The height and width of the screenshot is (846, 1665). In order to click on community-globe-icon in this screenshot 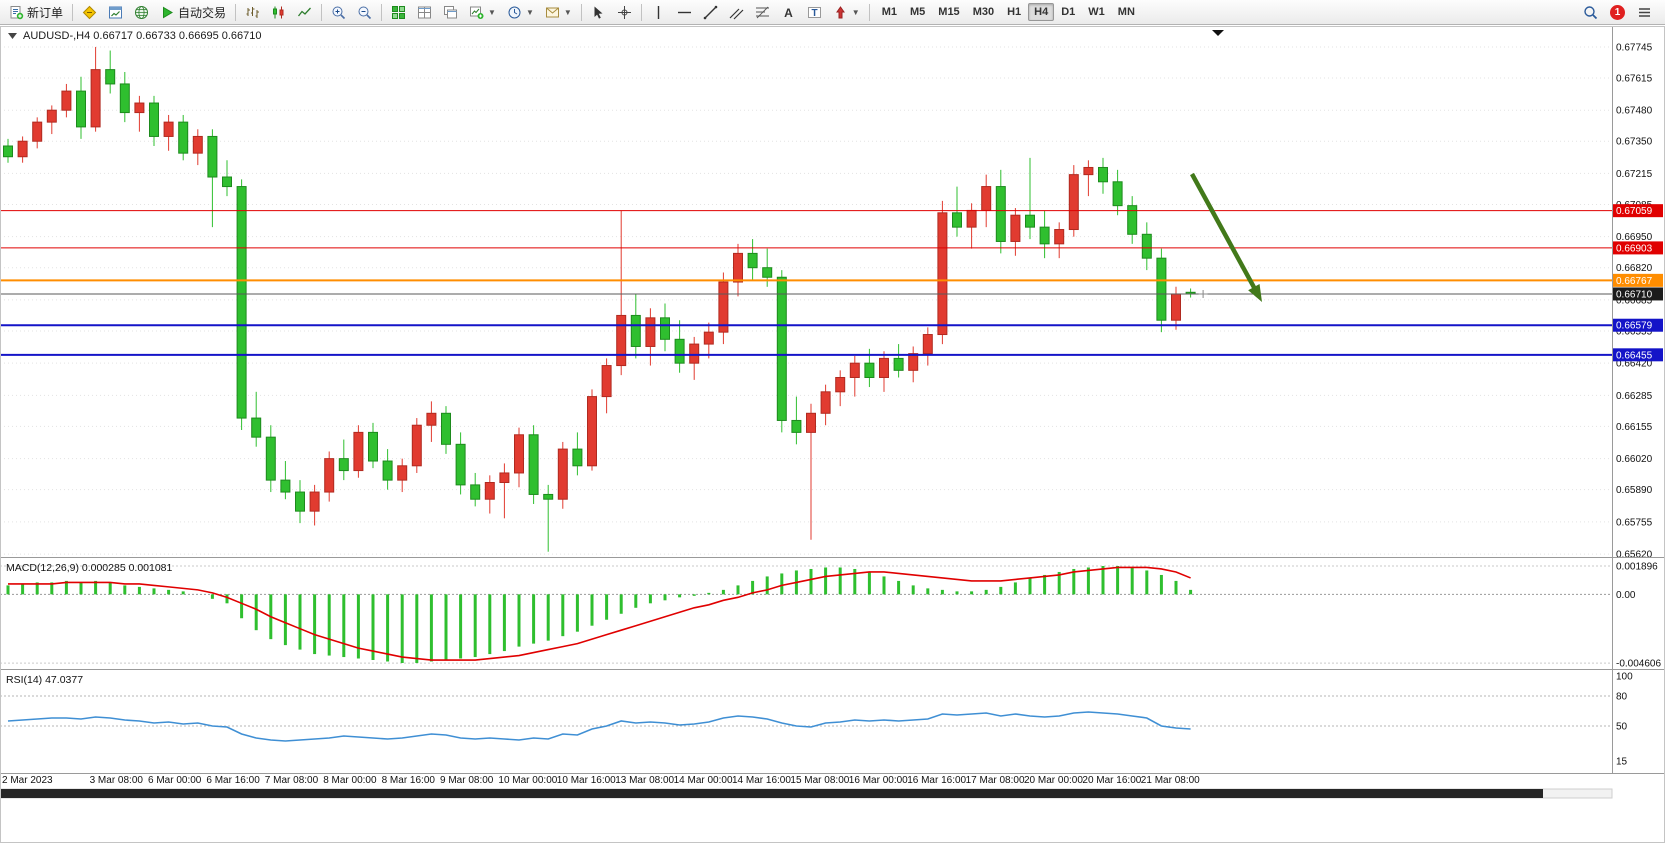, I will do `click(142, 12)`.